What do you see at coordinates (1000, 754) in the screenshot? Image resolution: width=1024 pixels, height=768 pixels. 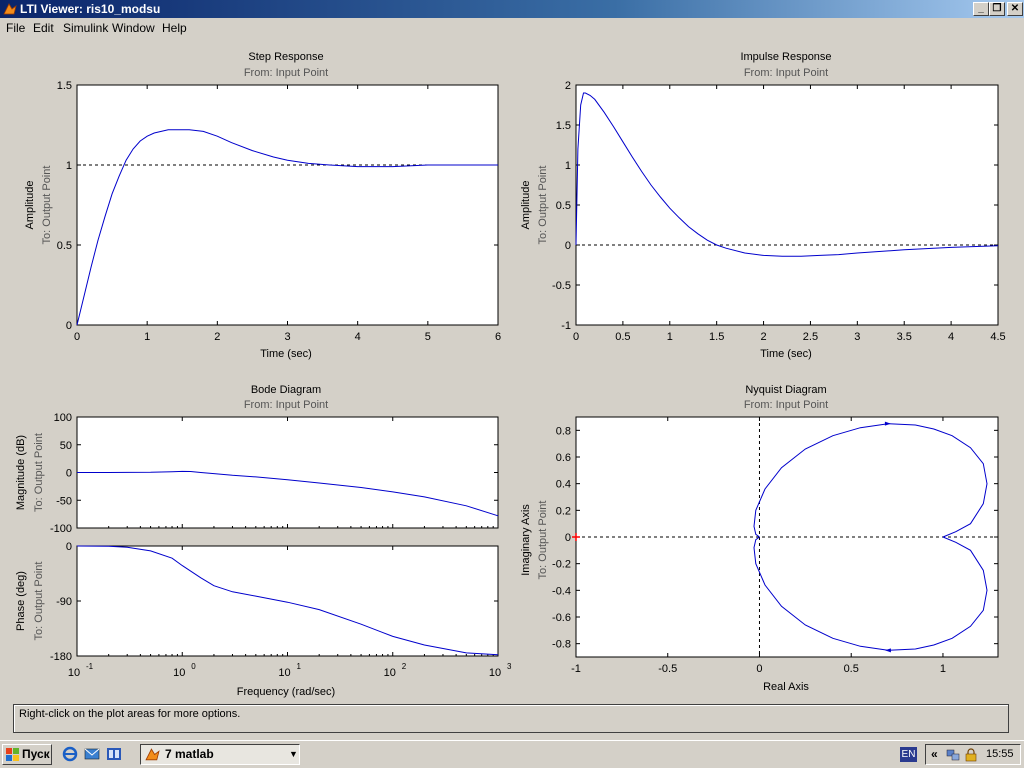 I see `clock: 15:55` at bounding box center [1000, 754].